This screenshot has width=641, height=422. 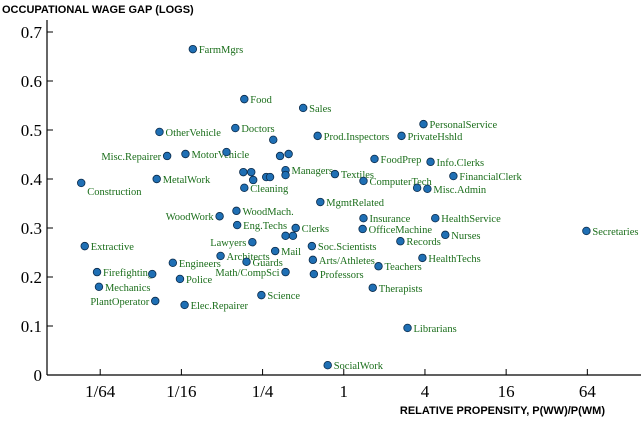 I want to click on point-label: Teachers, so click(x=403, y=267).